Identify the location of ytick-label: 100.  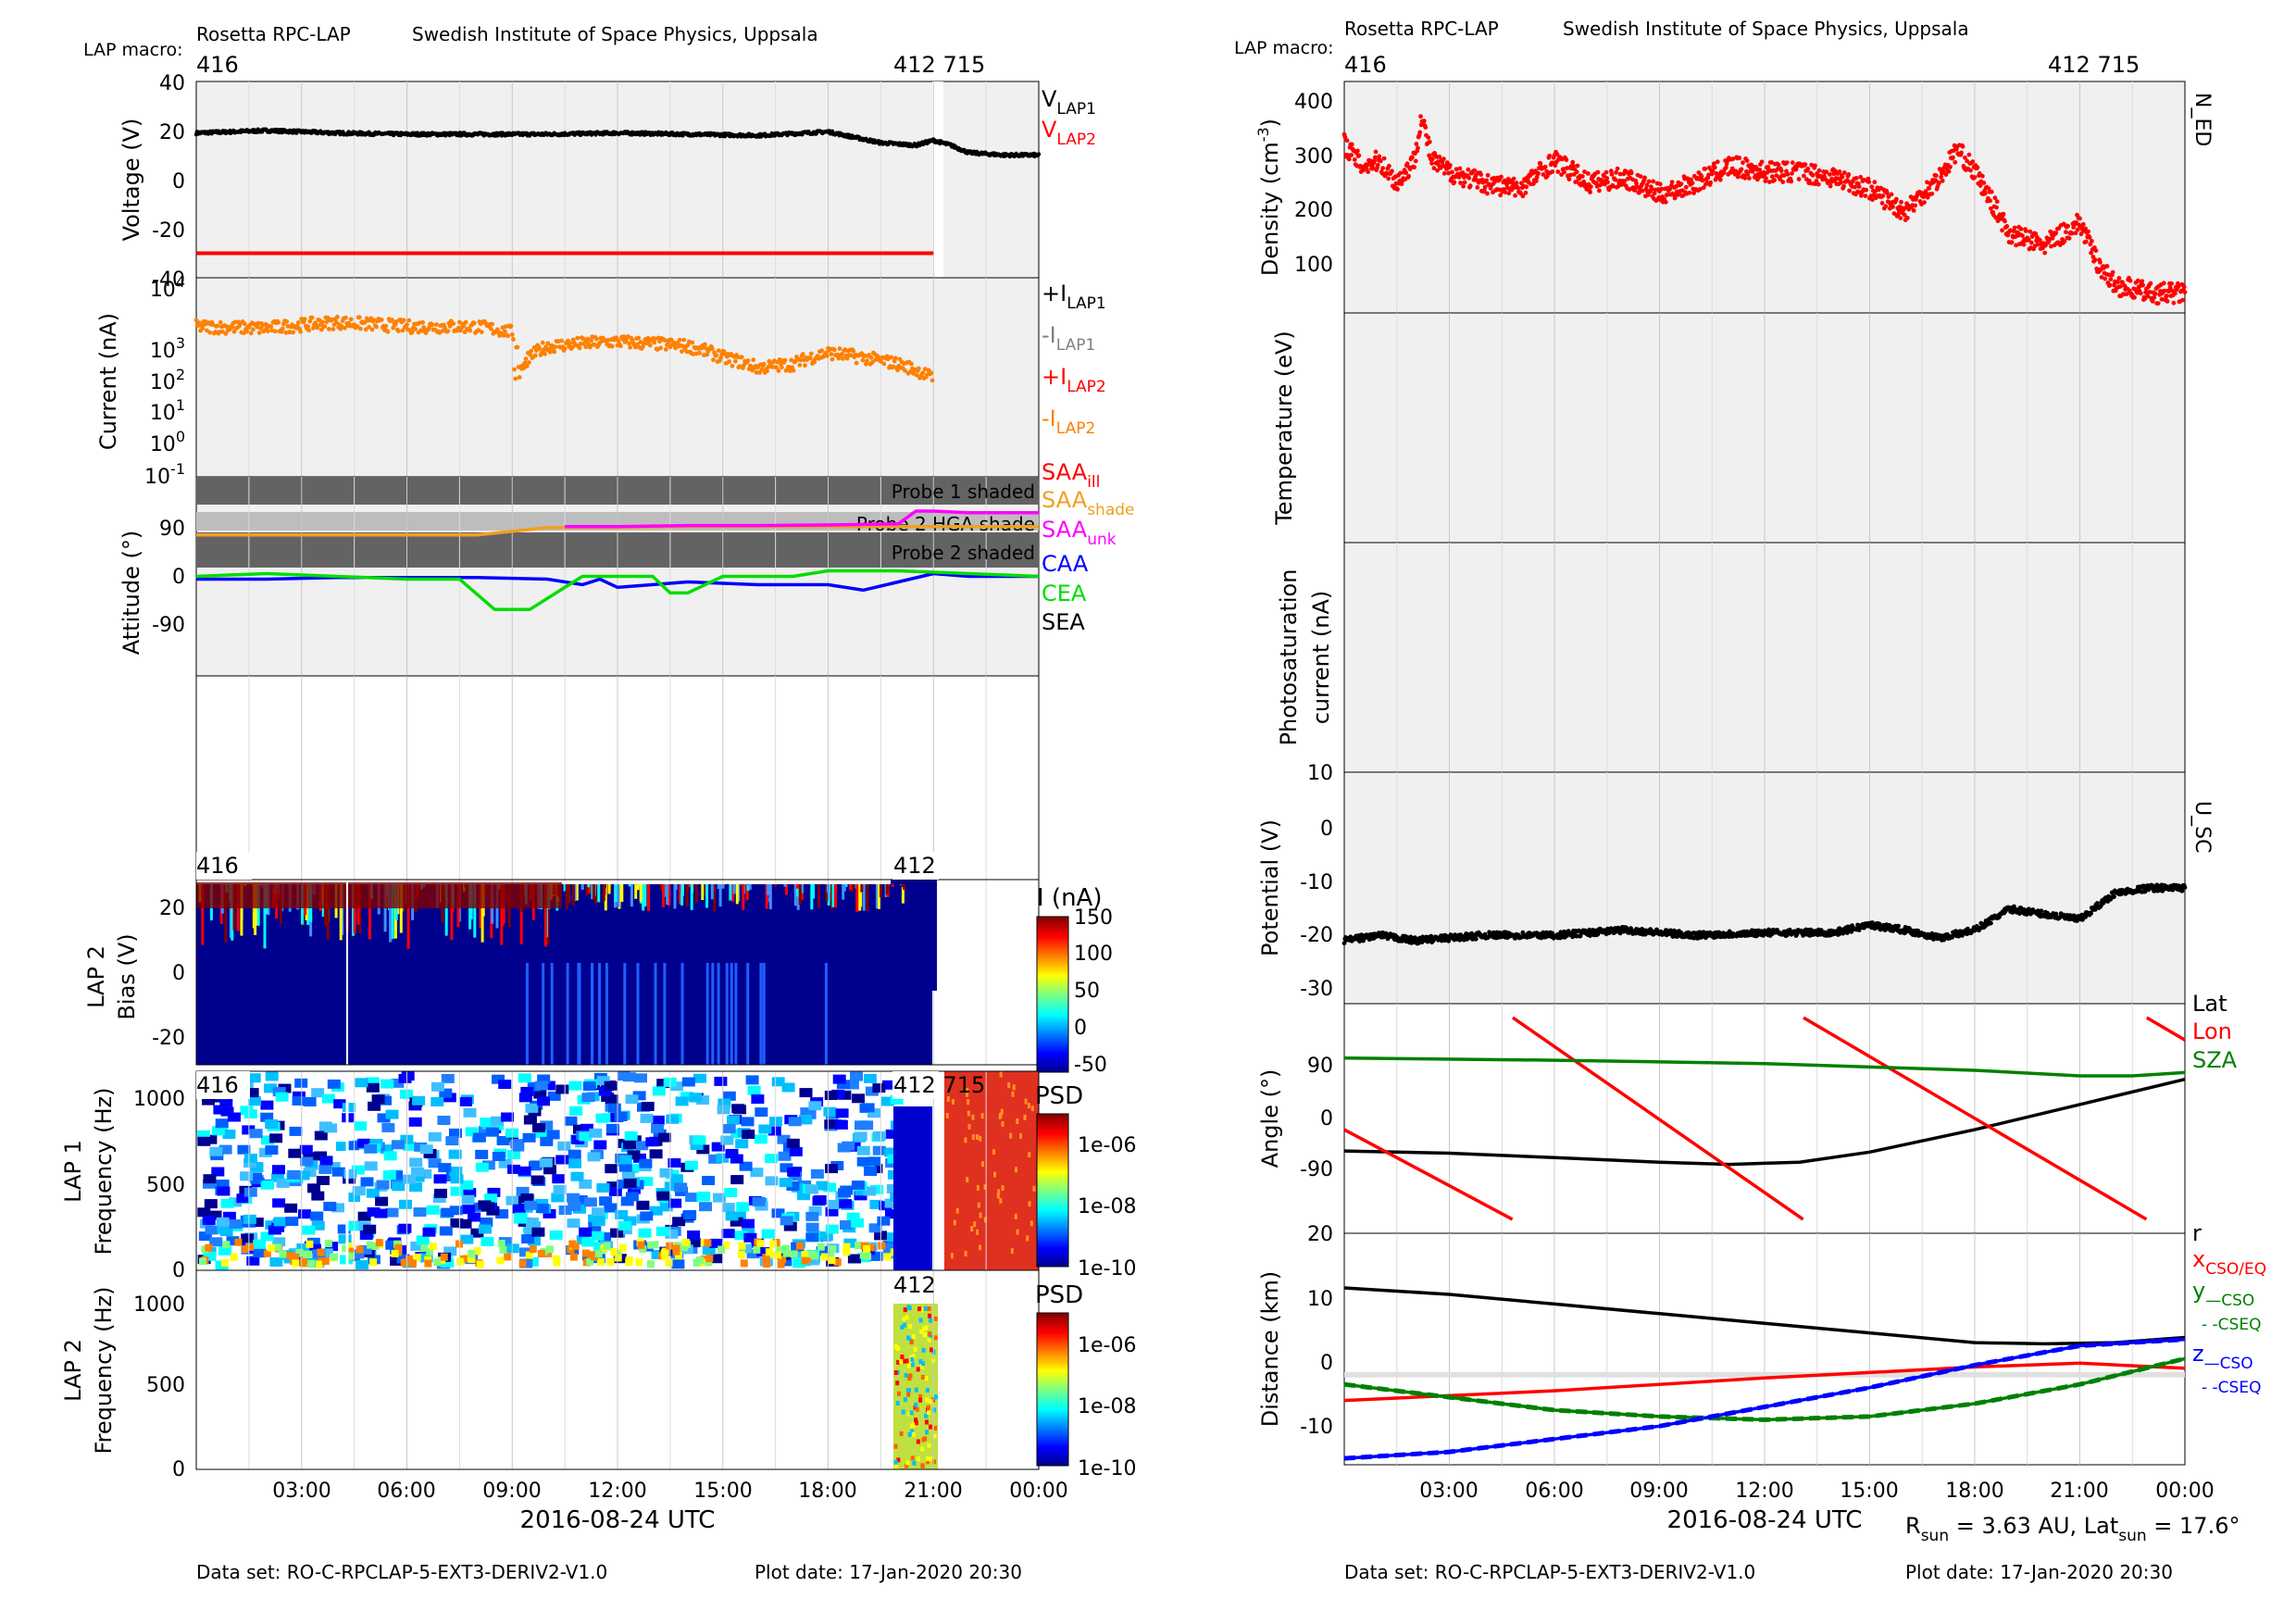
(167, 442).